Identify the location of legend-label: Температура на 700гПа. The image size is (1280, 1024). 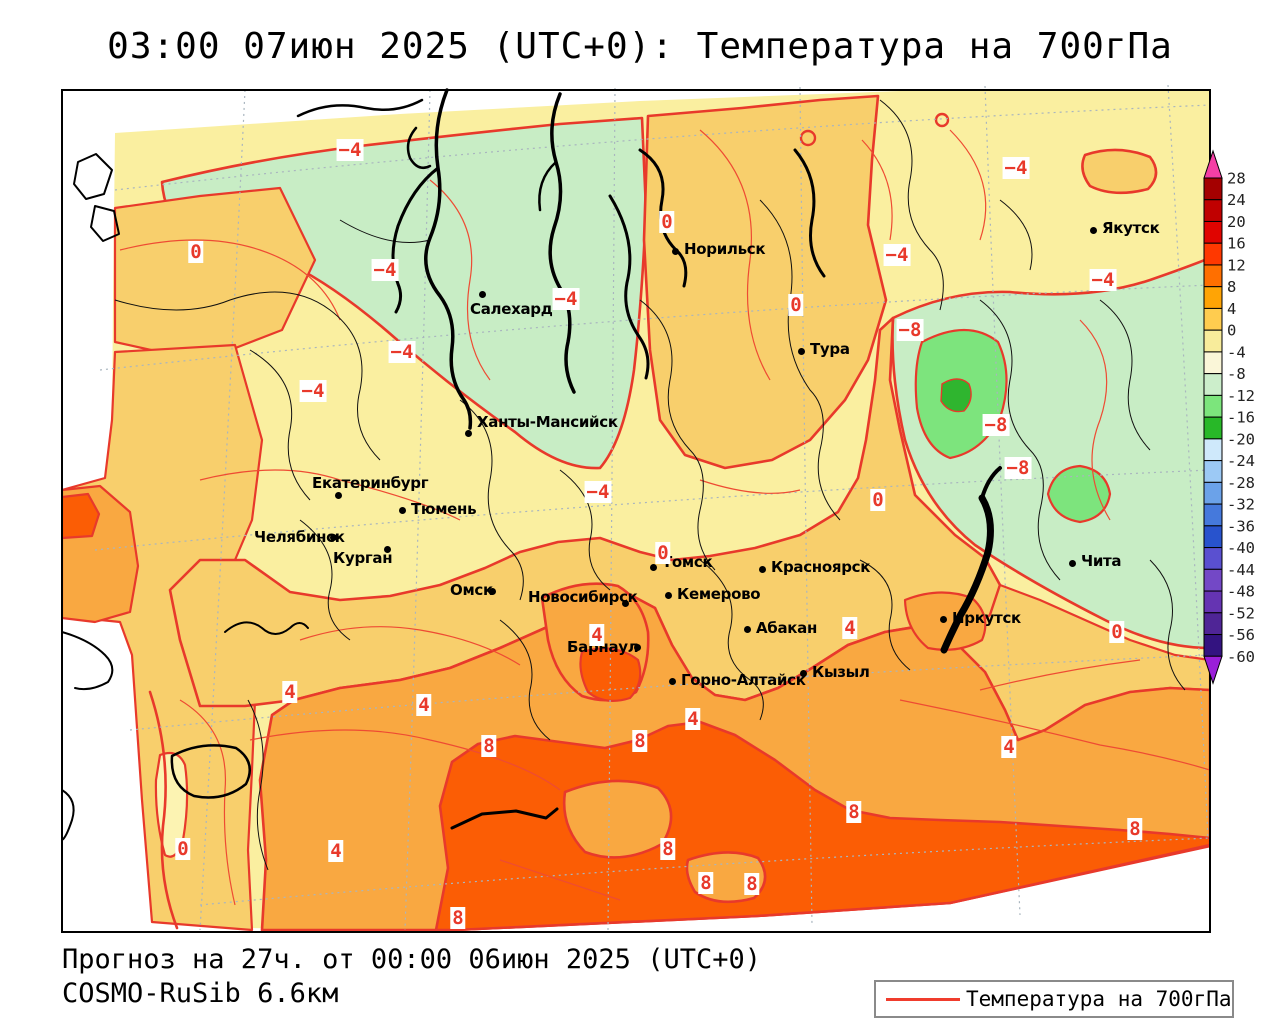
(1099, 999).